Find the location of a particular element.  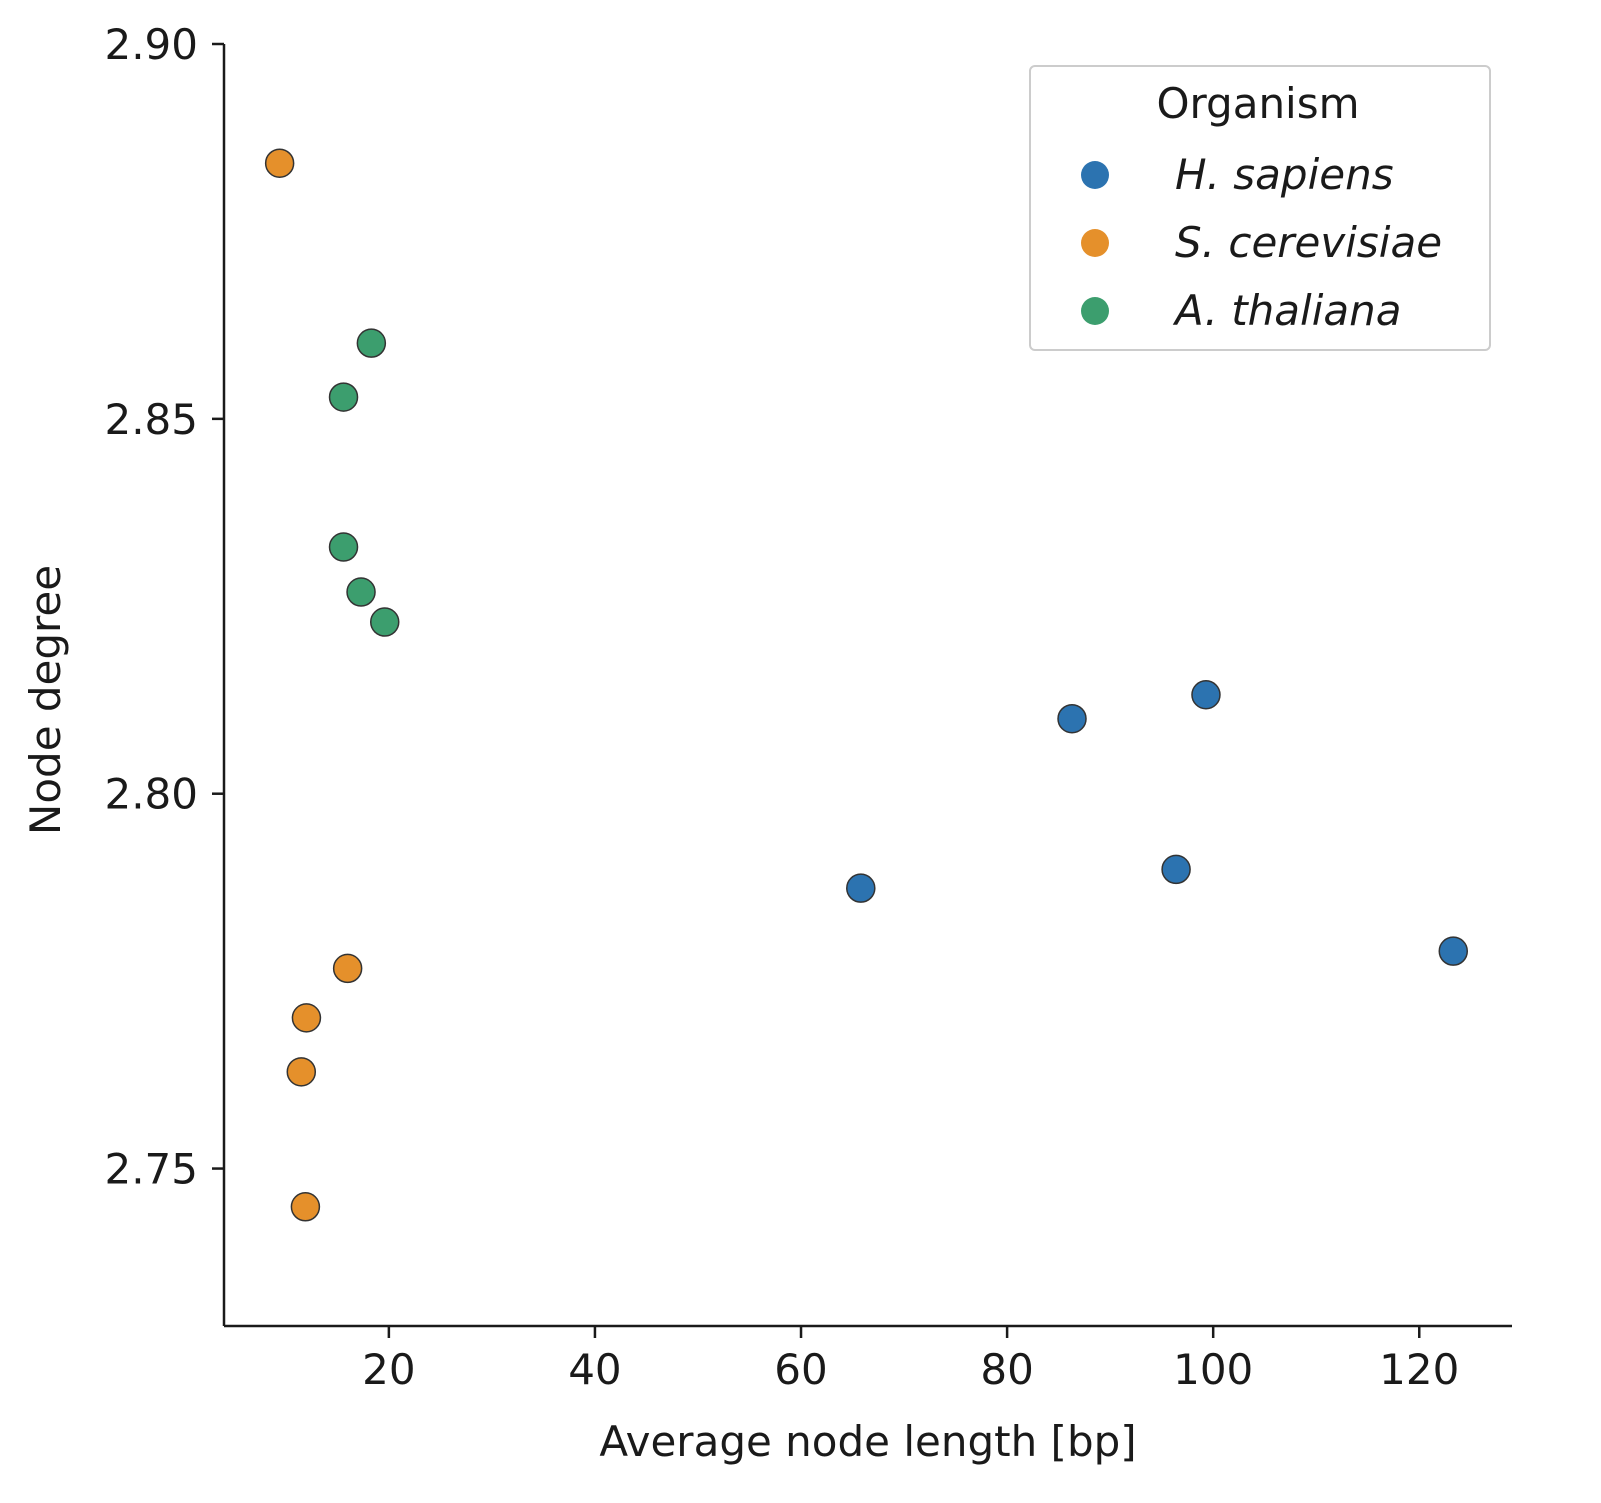

y-tick-label: 2.85 is located at coordinates (151, 419).